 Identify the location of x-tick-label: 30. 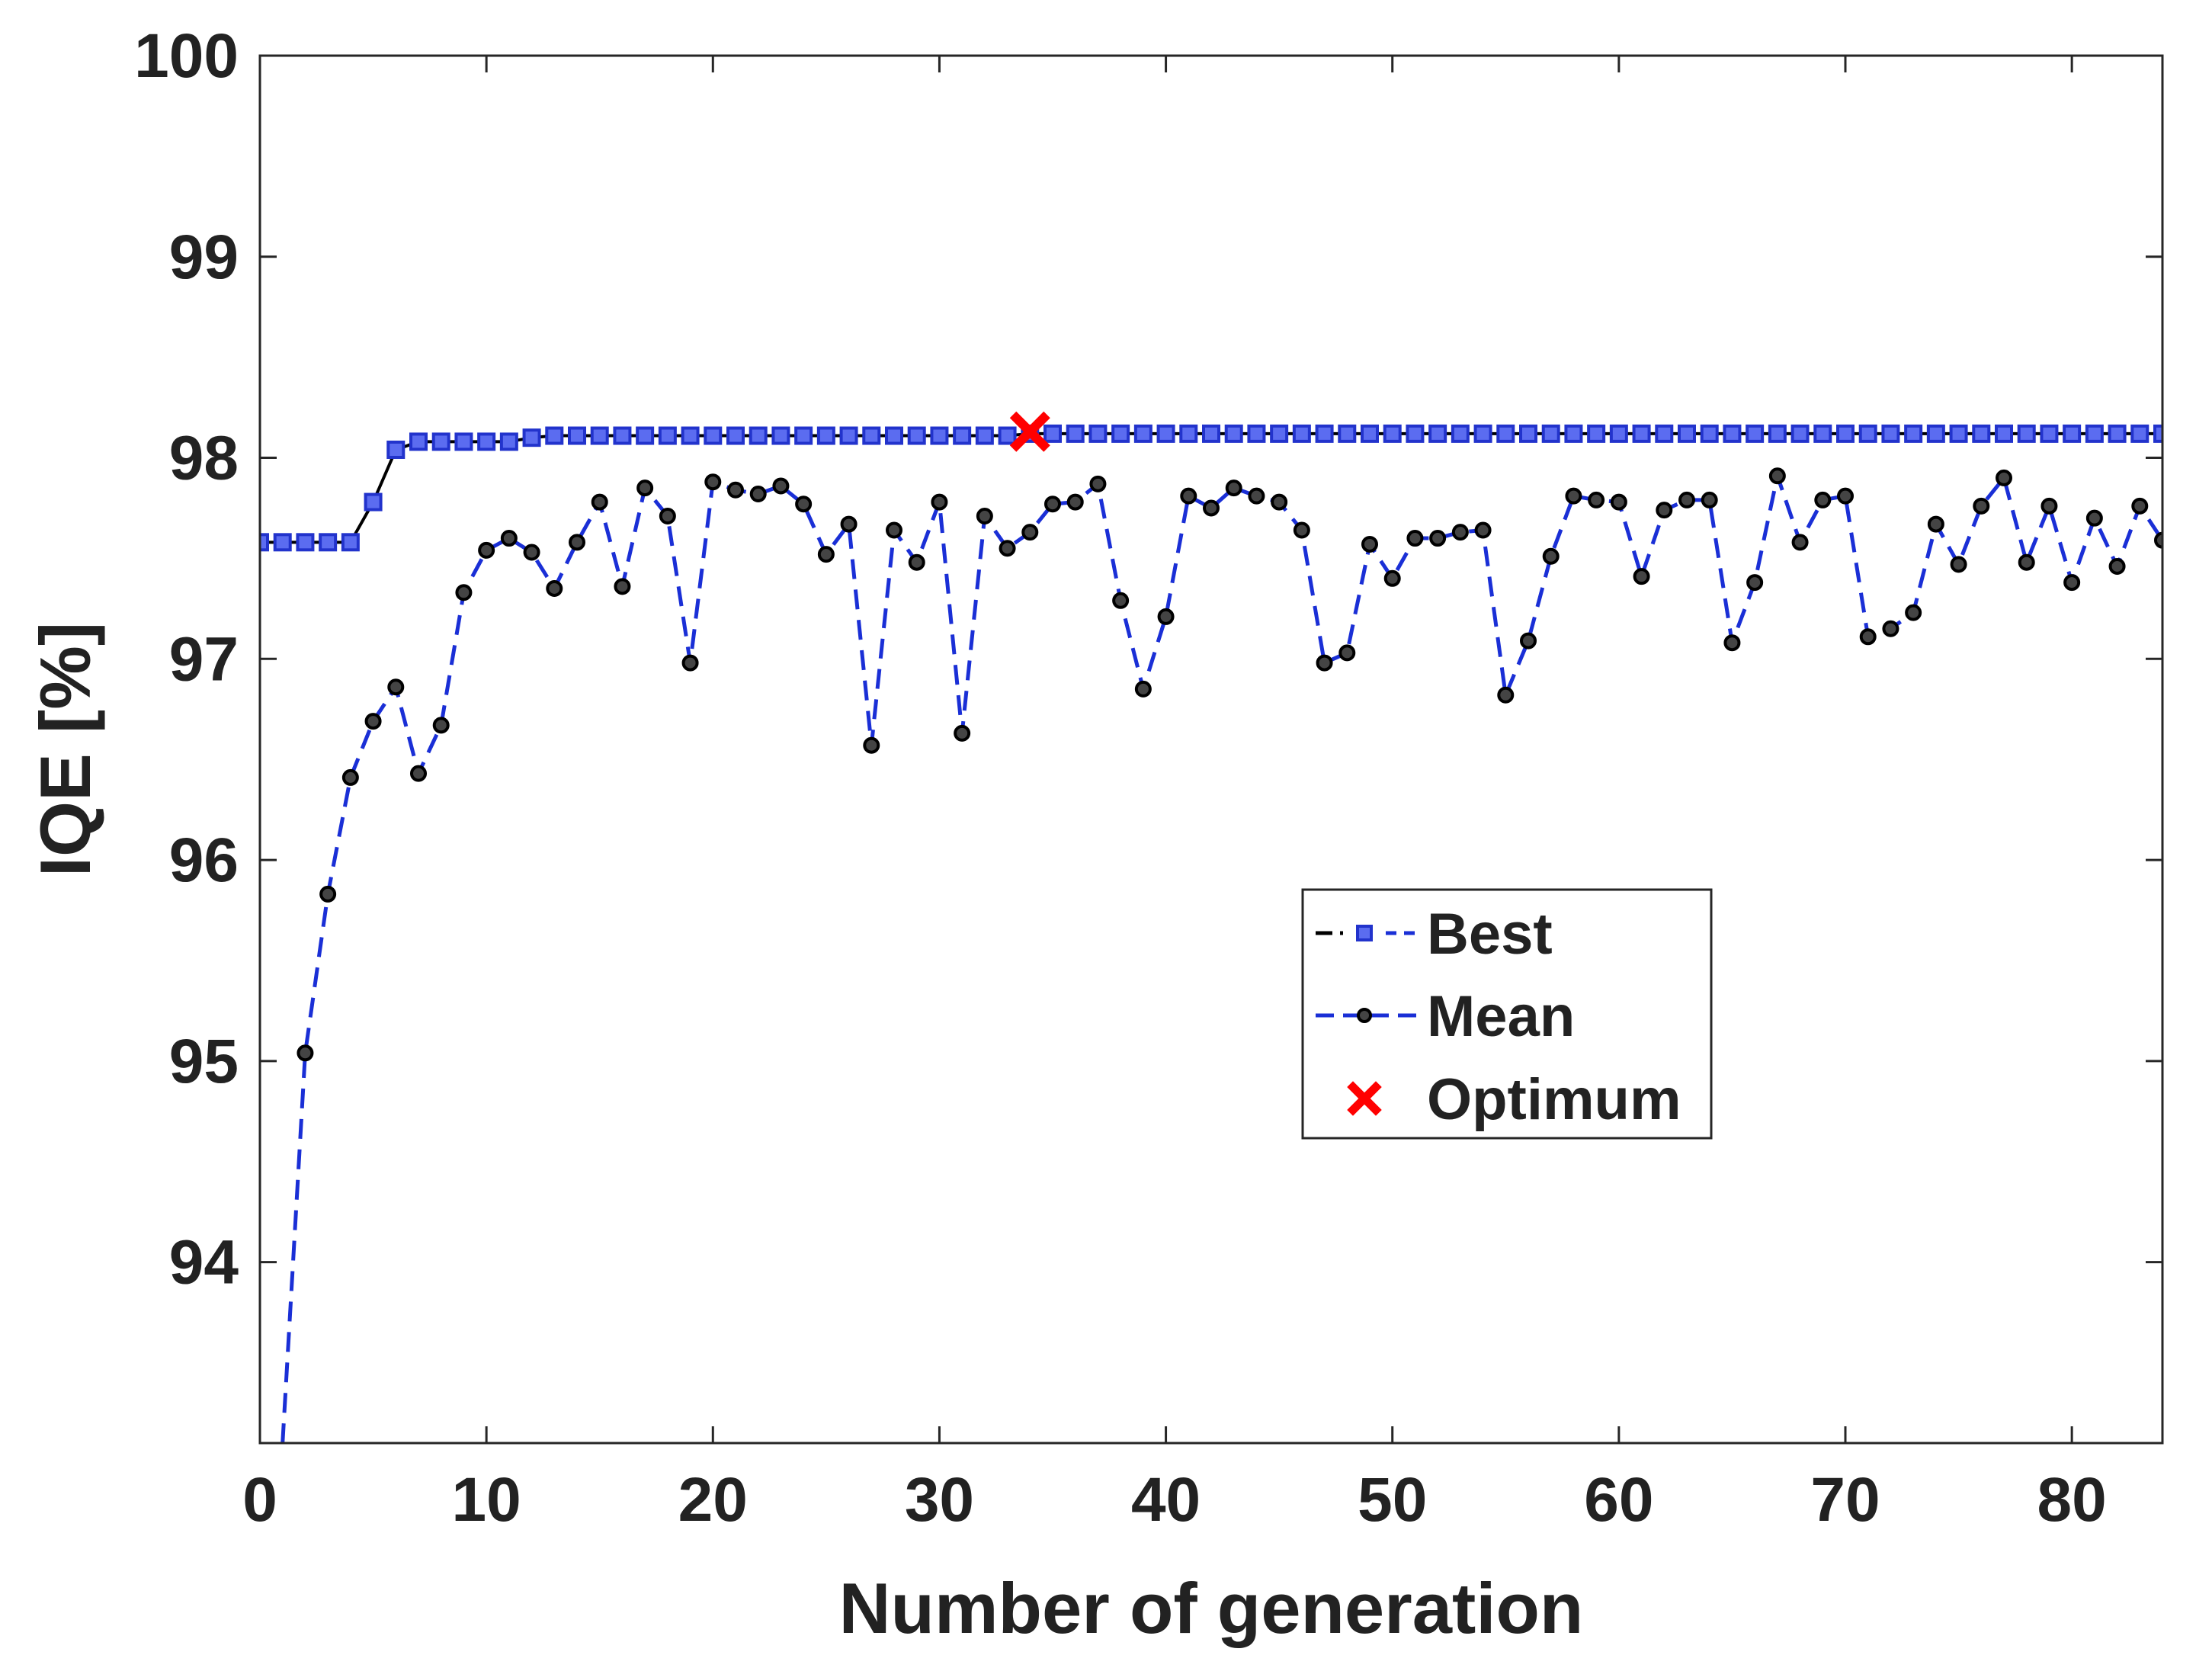
(939, 1500).